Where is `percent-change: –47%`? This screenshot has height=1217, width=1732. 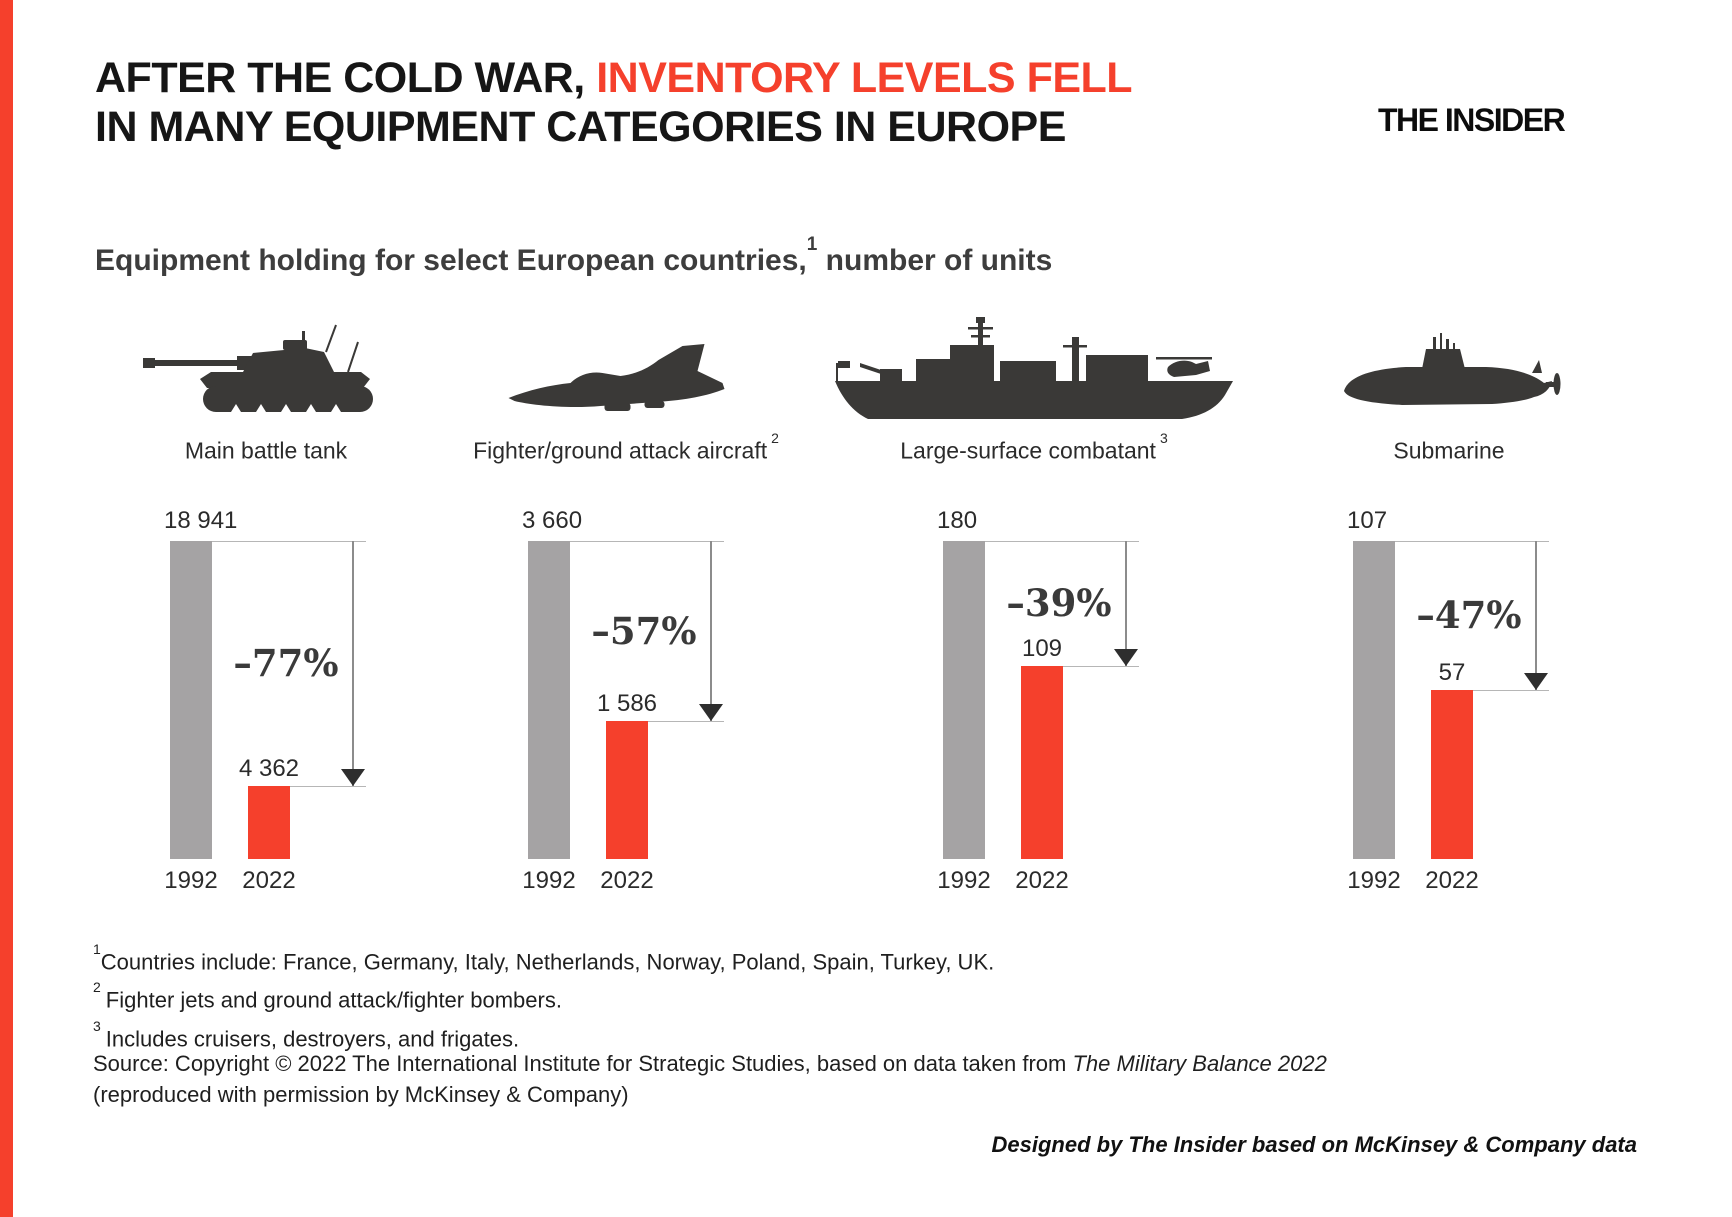
percent-change: –47% is located at coordinates (1469, 615).